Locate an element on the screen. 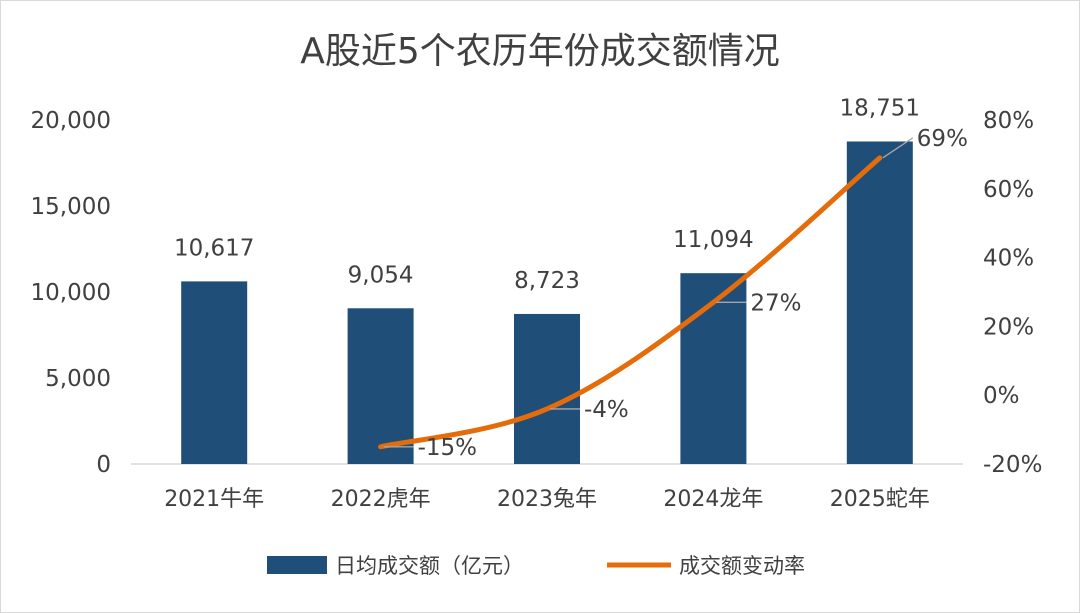 The height and width of the screenshot is (613, 1080). line-value-label: 69% is located at coordinates (942, 139).